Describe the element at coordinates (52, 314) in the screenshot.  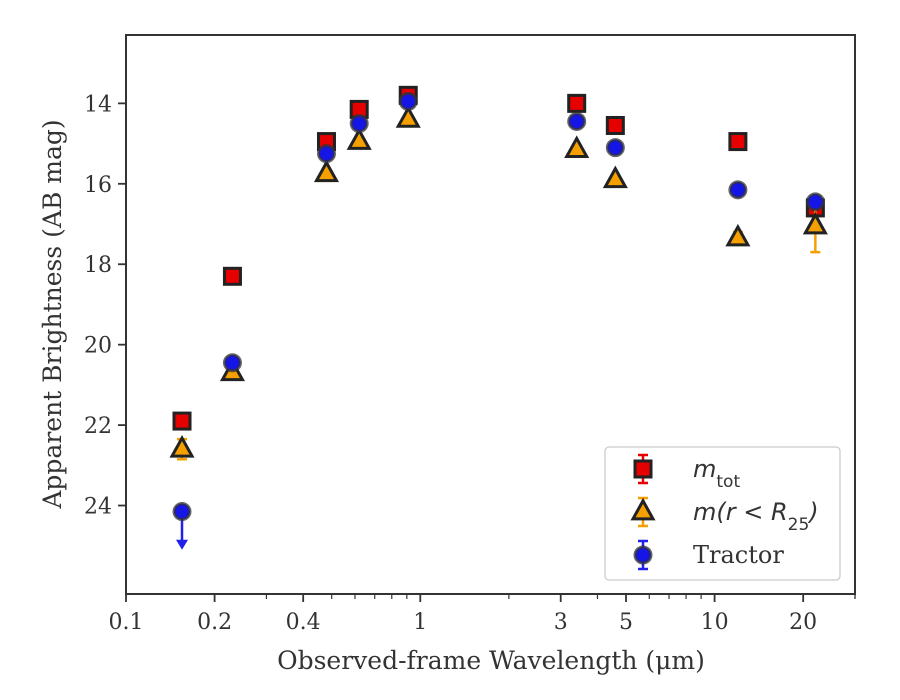
I see `y-axis-label: Apparent Brightness (AB mag)` at that location.